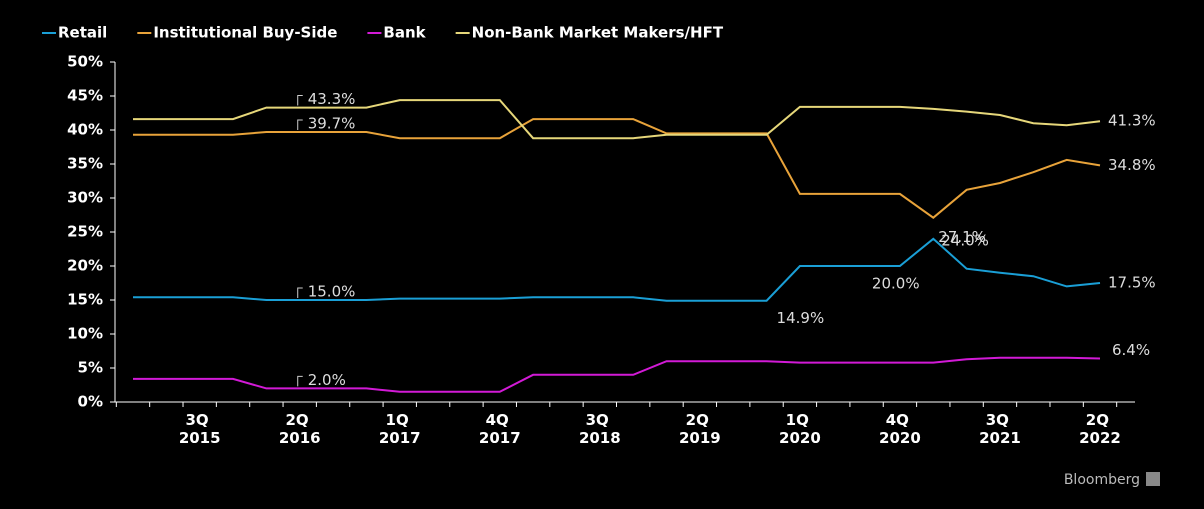 This screenshot has height=509, width=1204. I want to click on y-tick-label: 25%, so click(85, 232).